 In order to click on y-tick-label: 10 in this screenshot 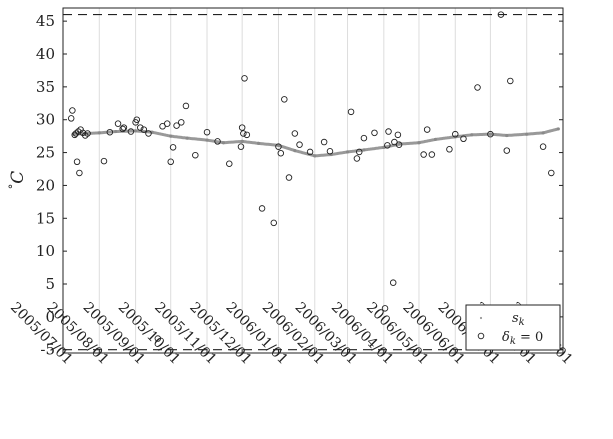, I will do `click(45, 251)`.